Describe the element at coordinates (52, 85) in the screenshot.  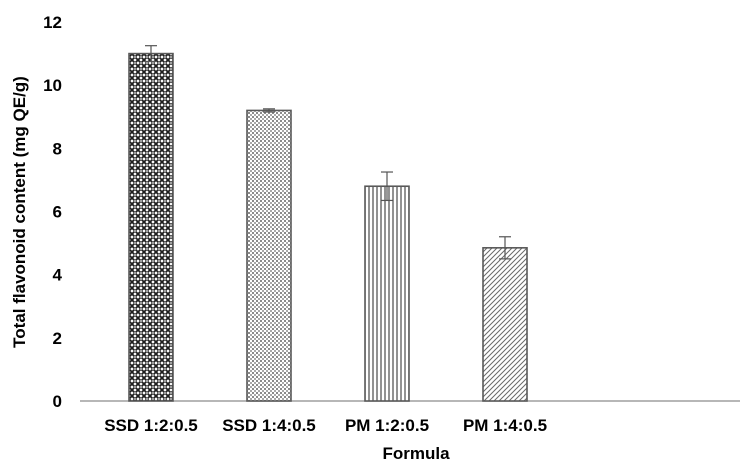
I see `y-tick-label: 10` at that location.